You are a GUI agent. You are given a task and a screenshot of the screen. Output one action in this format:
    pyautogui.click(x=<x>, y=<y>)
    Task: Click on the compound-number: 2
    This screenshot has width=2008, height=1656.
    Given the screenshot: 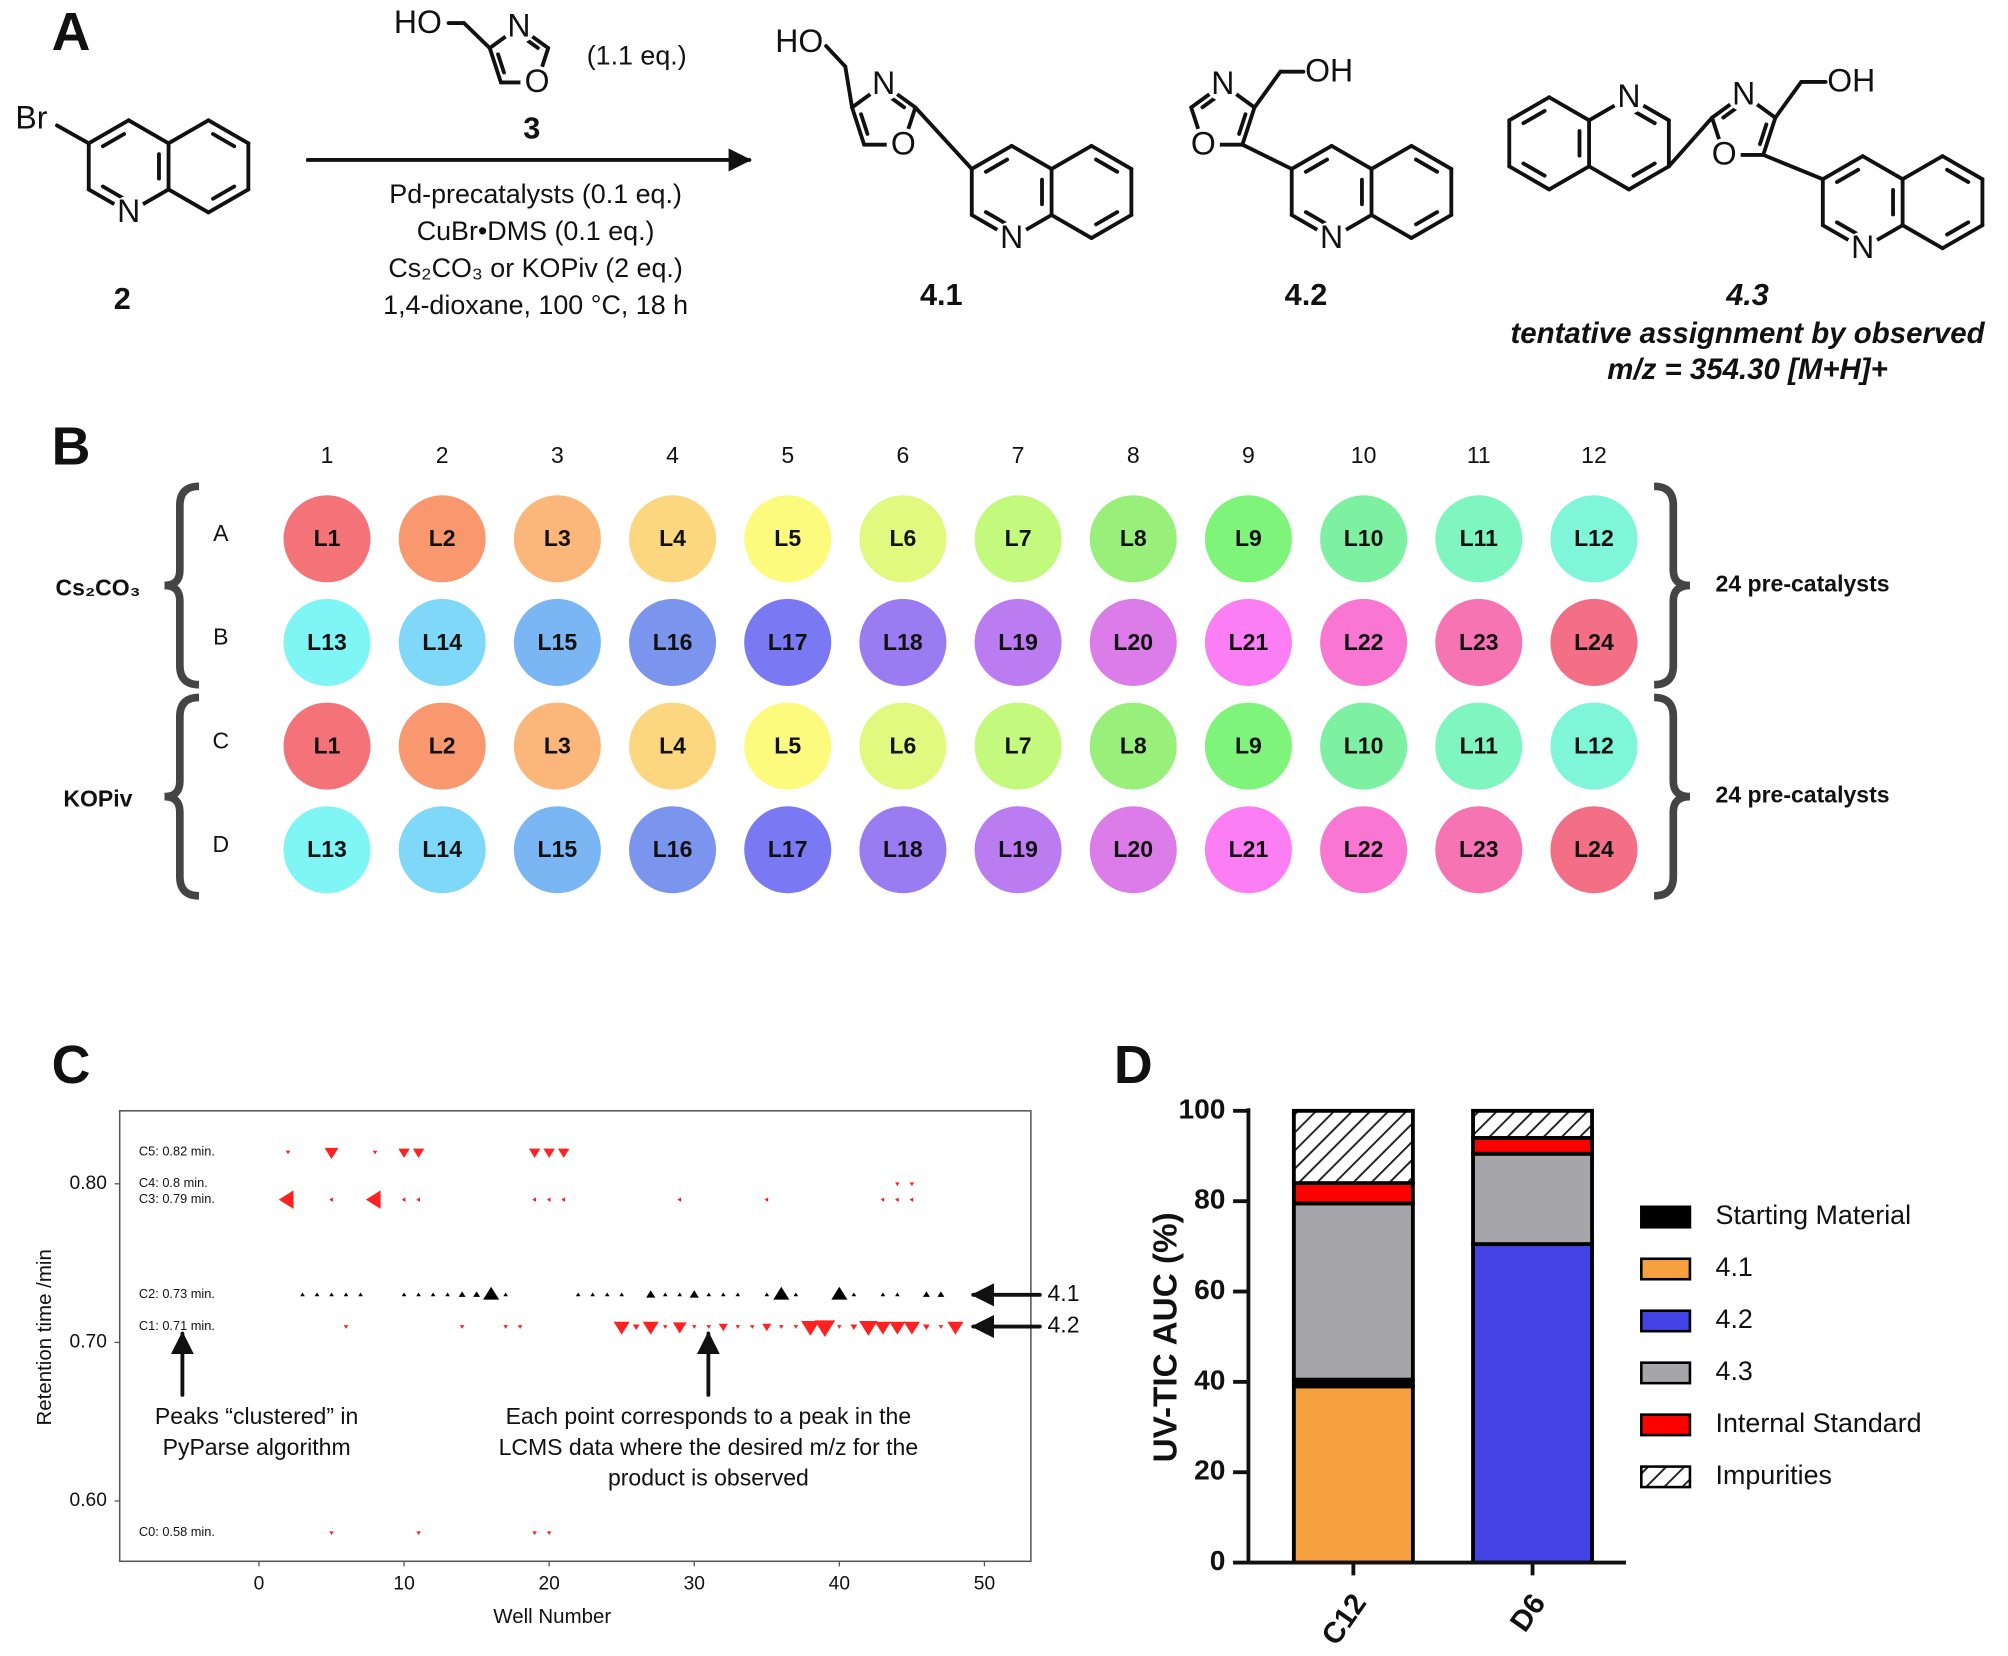 What is the action you would take?
    pyautogui.click(x=122, y=298)
    